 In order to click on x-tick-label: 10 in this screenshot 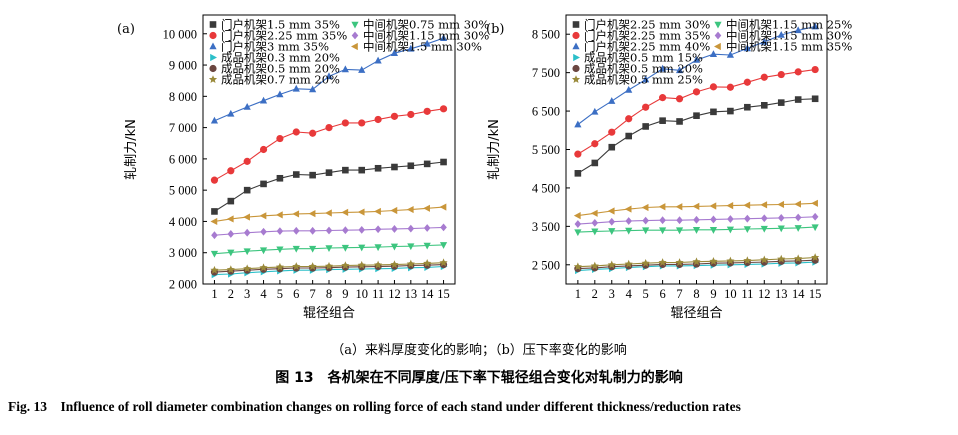, I will do `click(361, 294)`.